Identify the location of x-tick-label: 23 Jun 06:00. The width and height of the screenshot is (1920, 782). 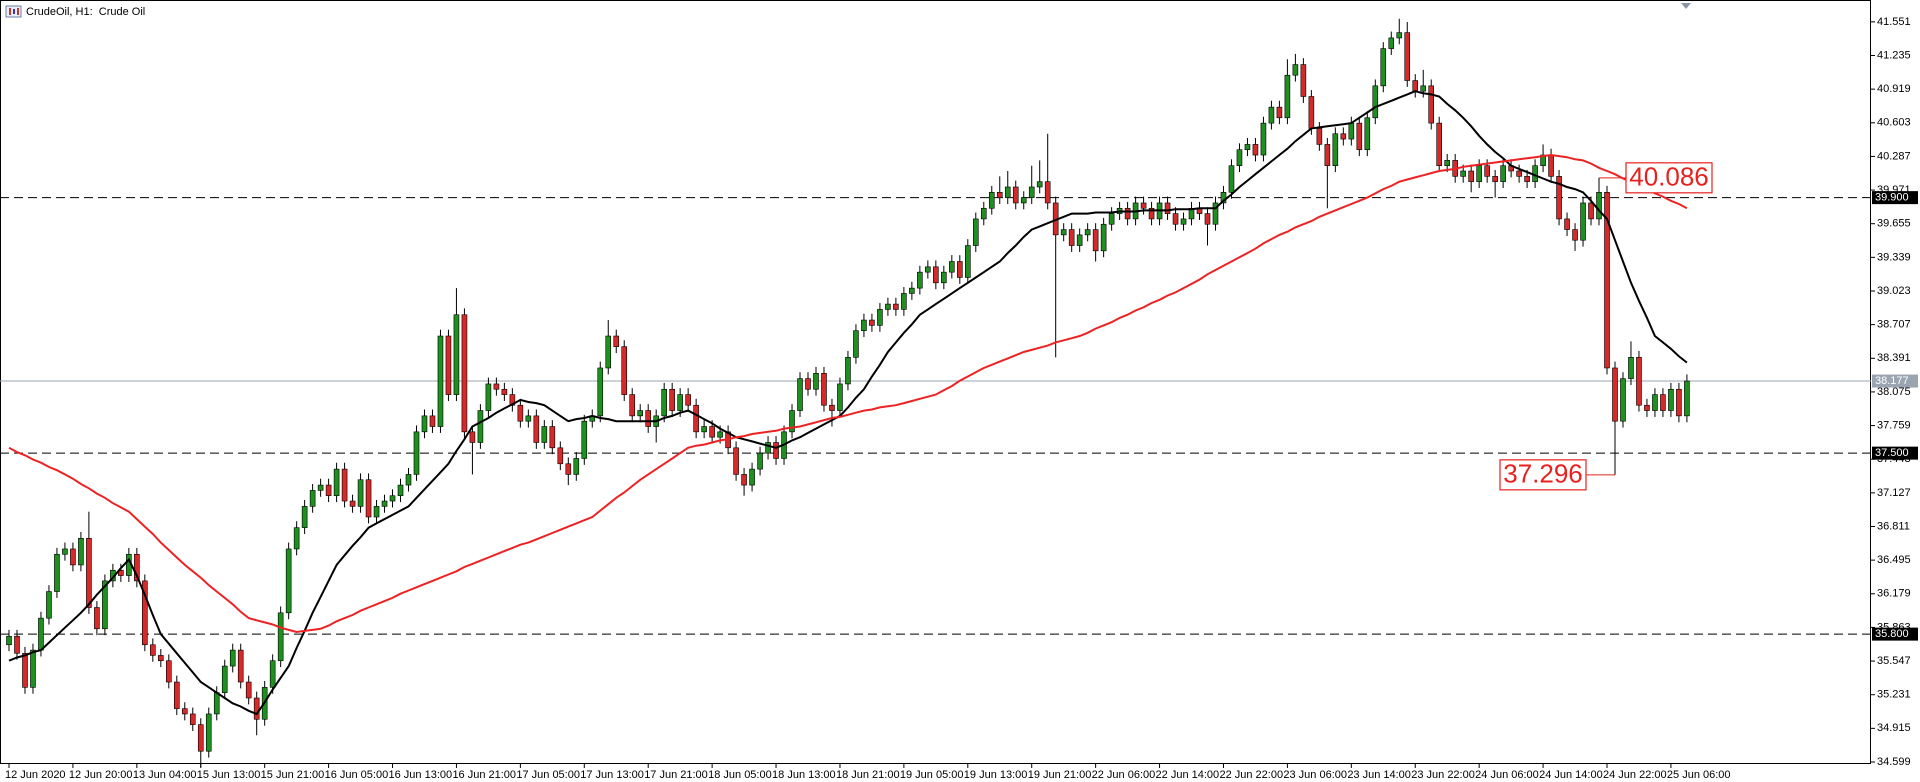
(1315, 775).